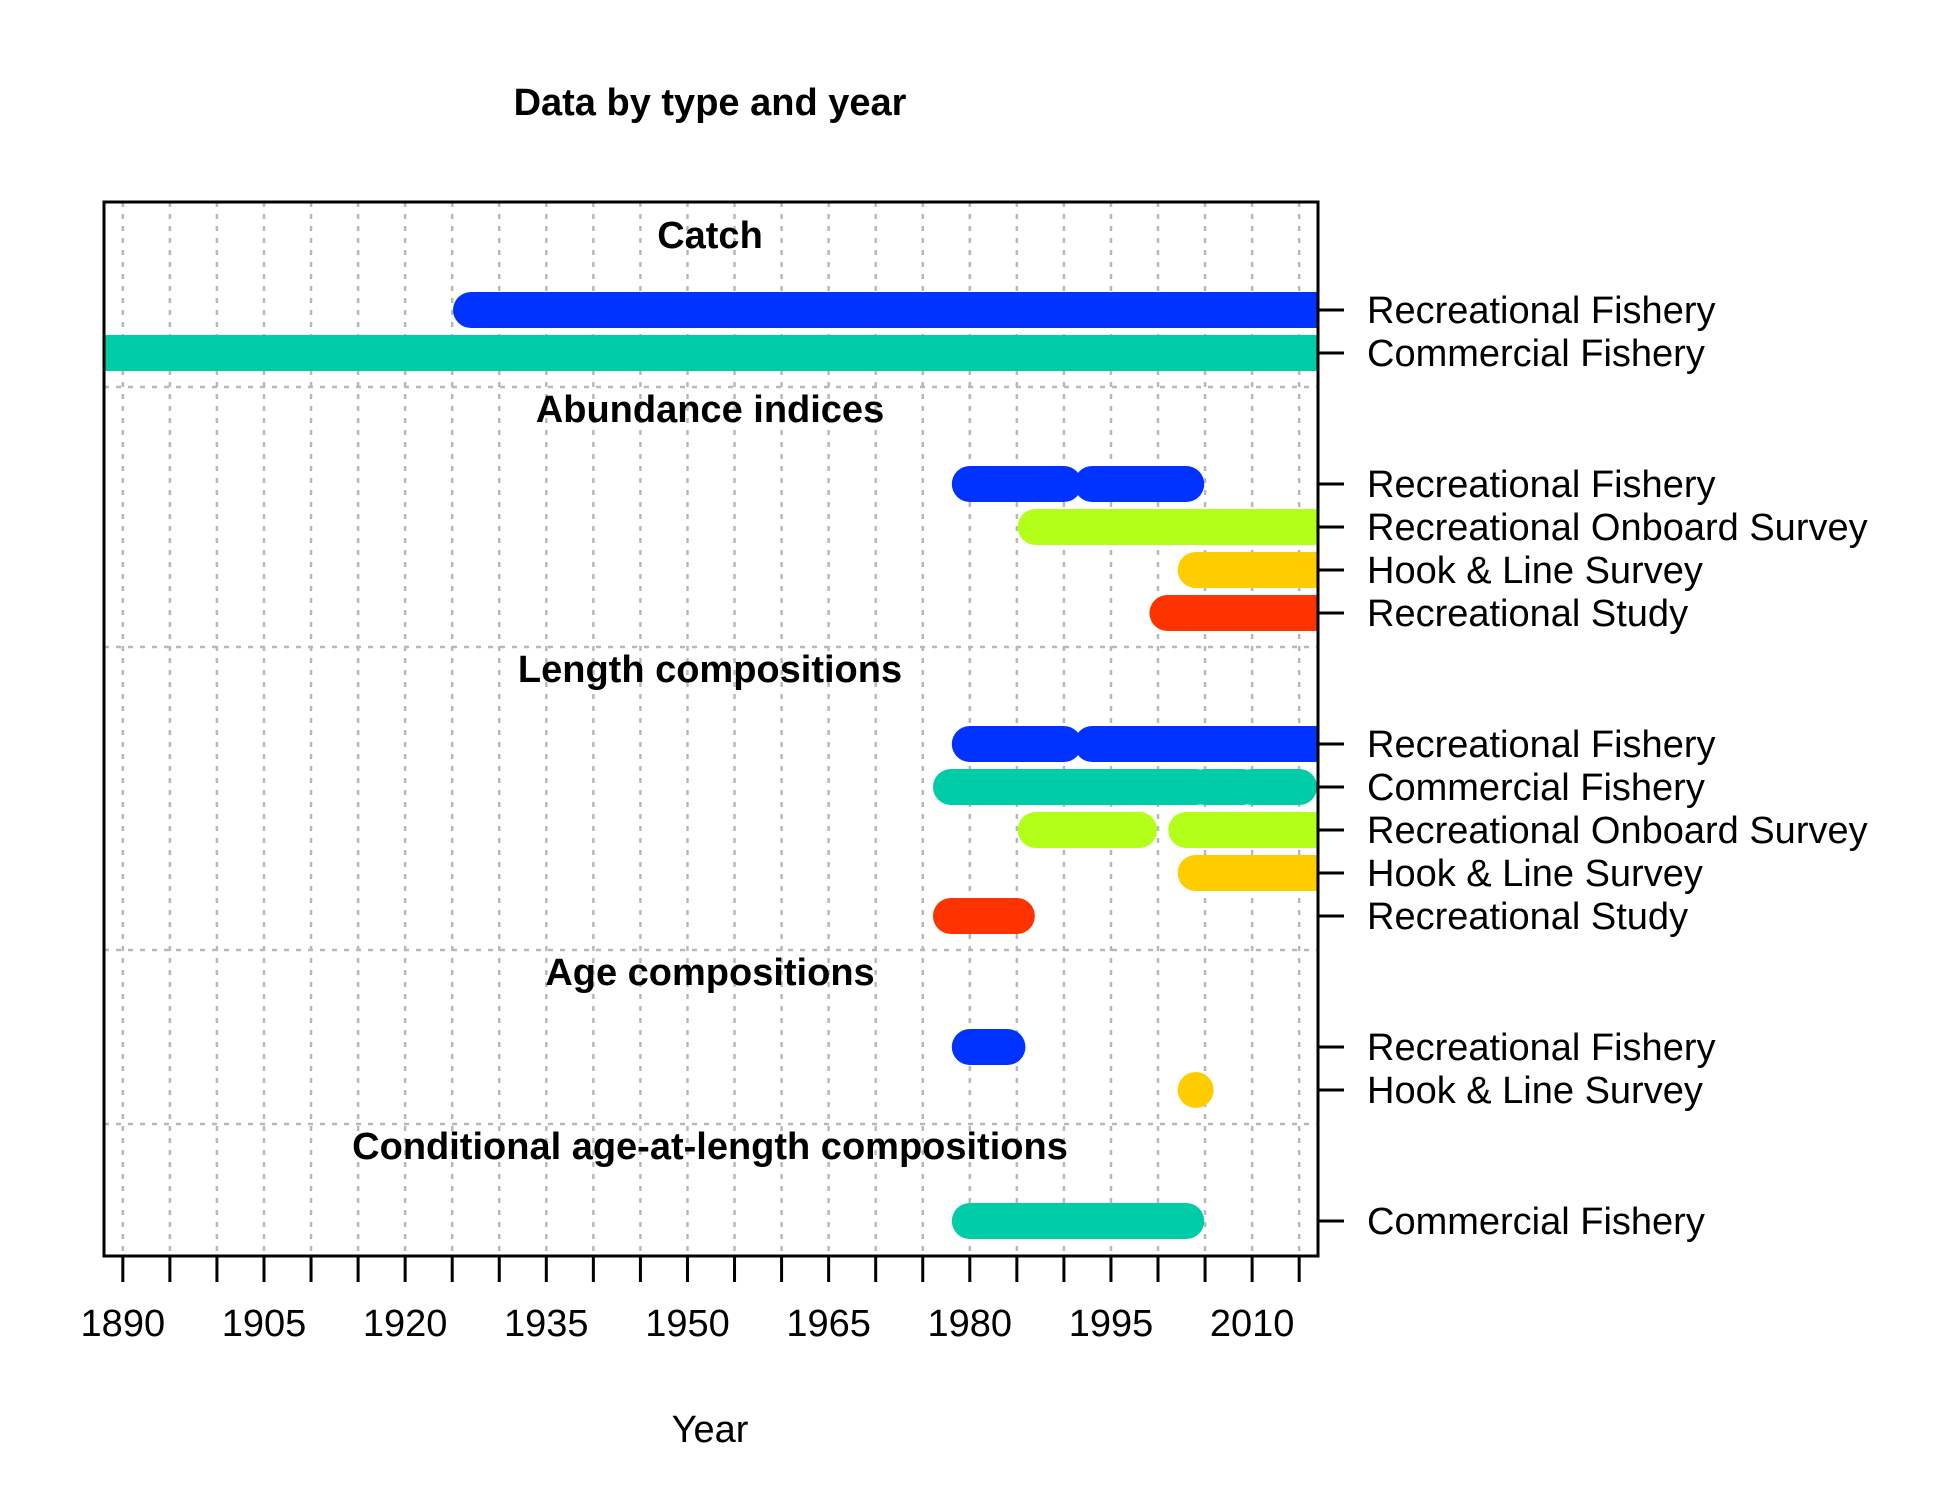 The height and width of the screenshot is (1500, 1950). Describe the element at coordinates (710, 103) in the screenshot. I see `chart-title: Data by type and year` at that location.